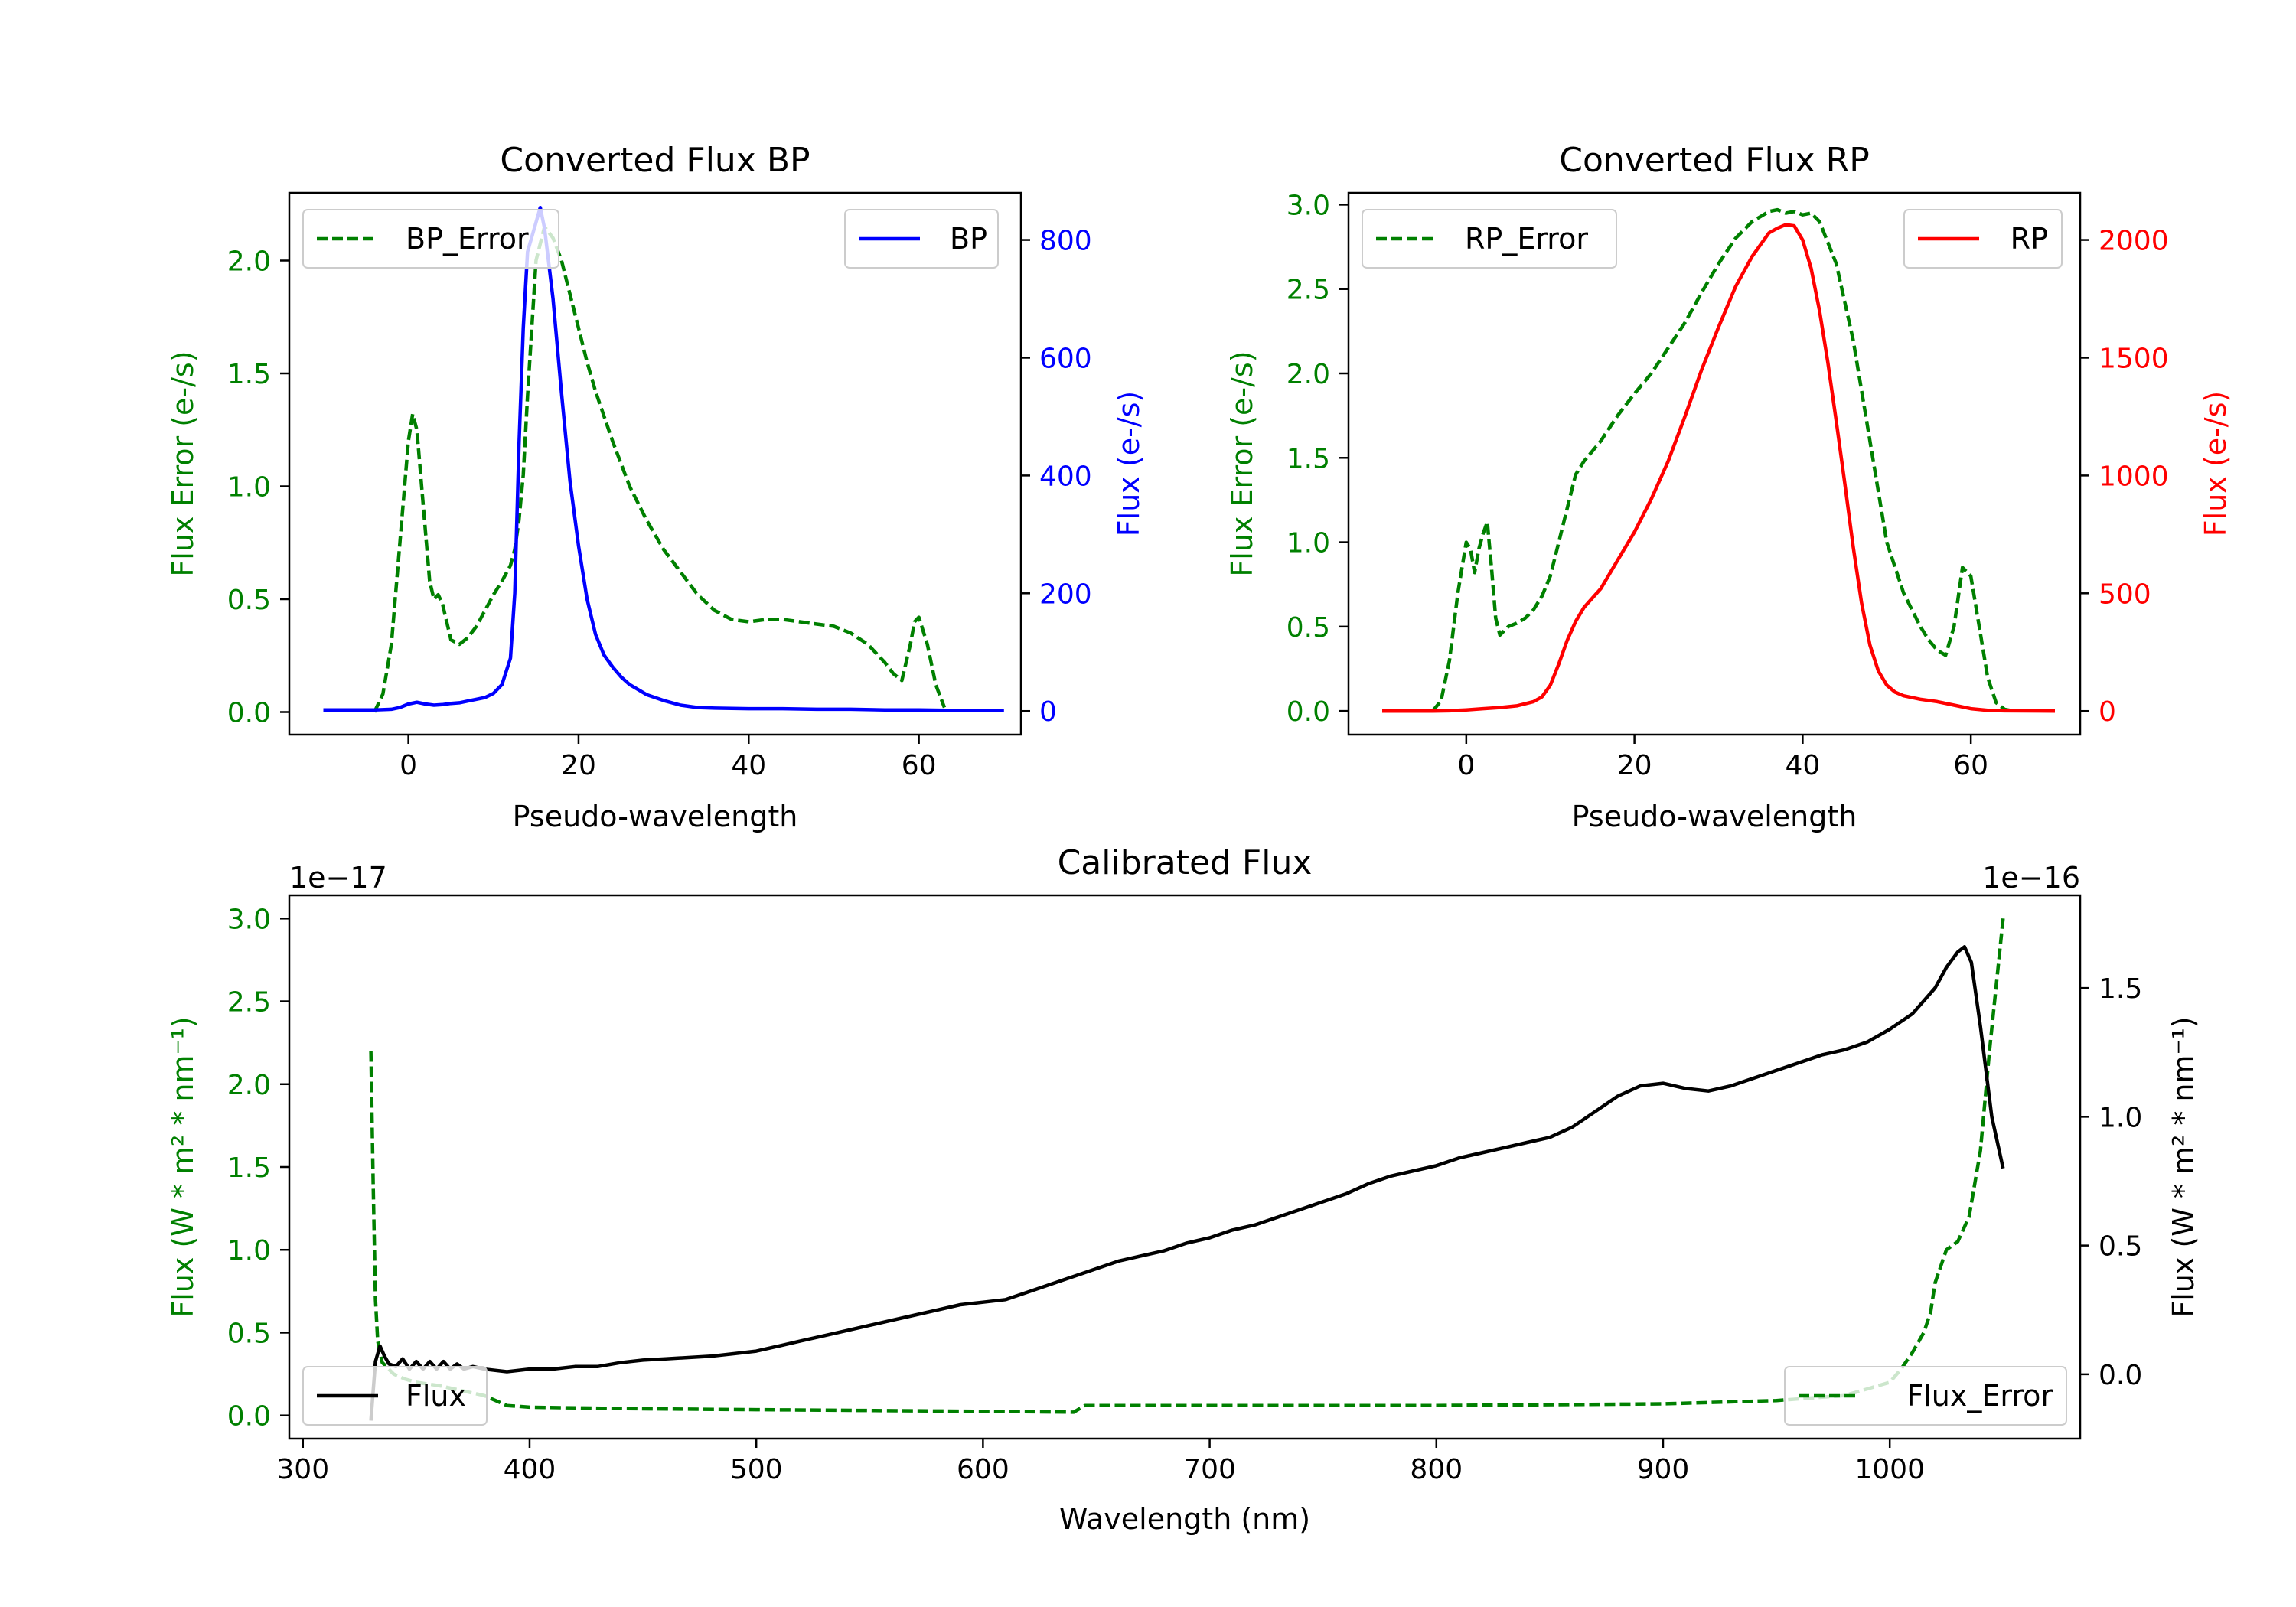 The image size is (2296, 1607). I want to click on calibrated-xtick-label: 400, so click(530, 1470).